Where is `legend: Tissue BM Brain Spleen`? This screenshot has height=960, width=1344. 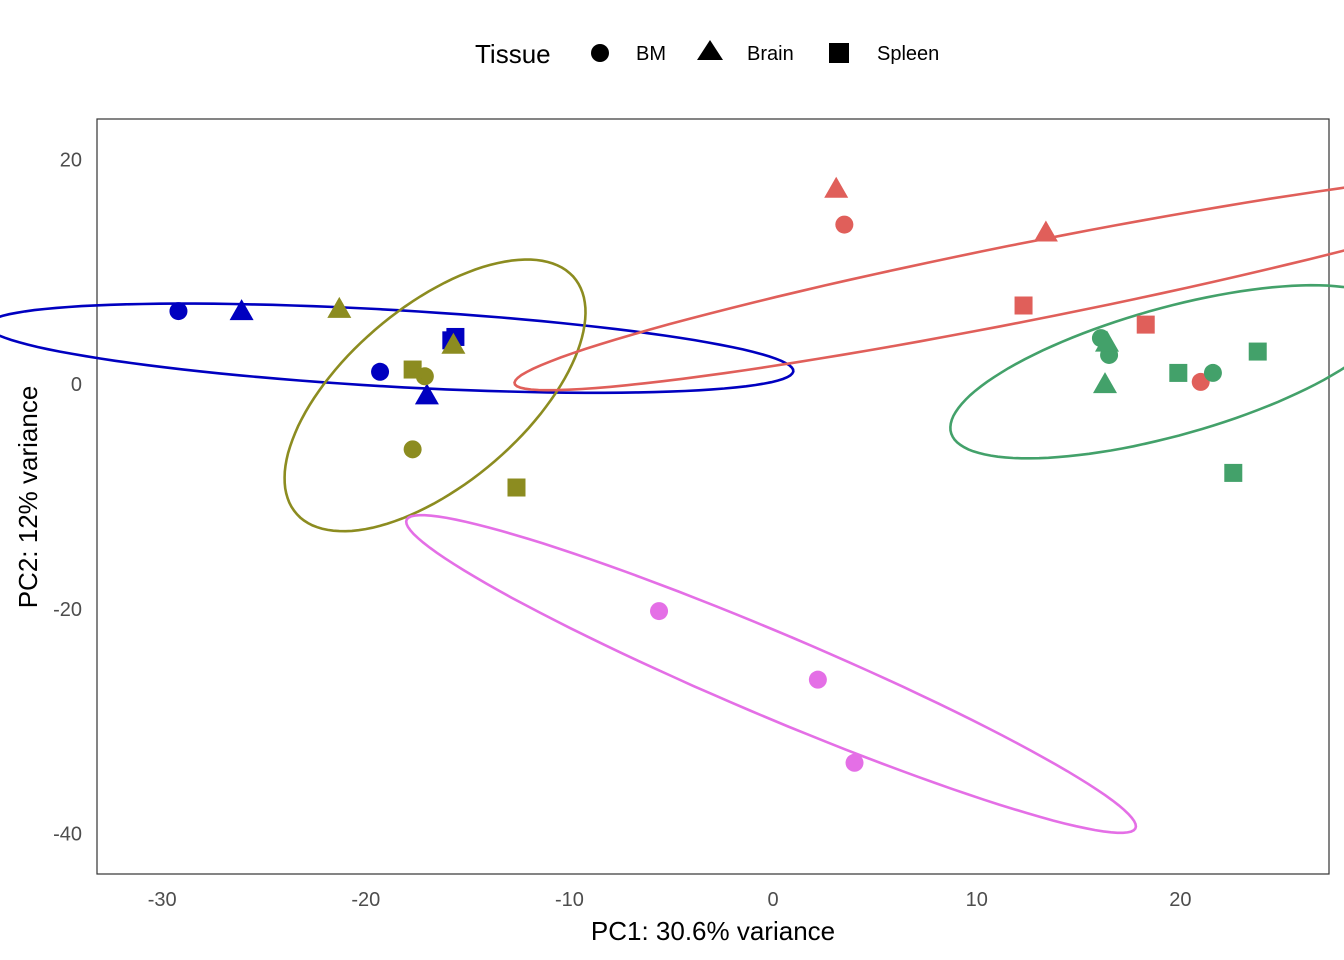
legend: Tissue BM Brain Spleen is located at coordinates (707, 54).